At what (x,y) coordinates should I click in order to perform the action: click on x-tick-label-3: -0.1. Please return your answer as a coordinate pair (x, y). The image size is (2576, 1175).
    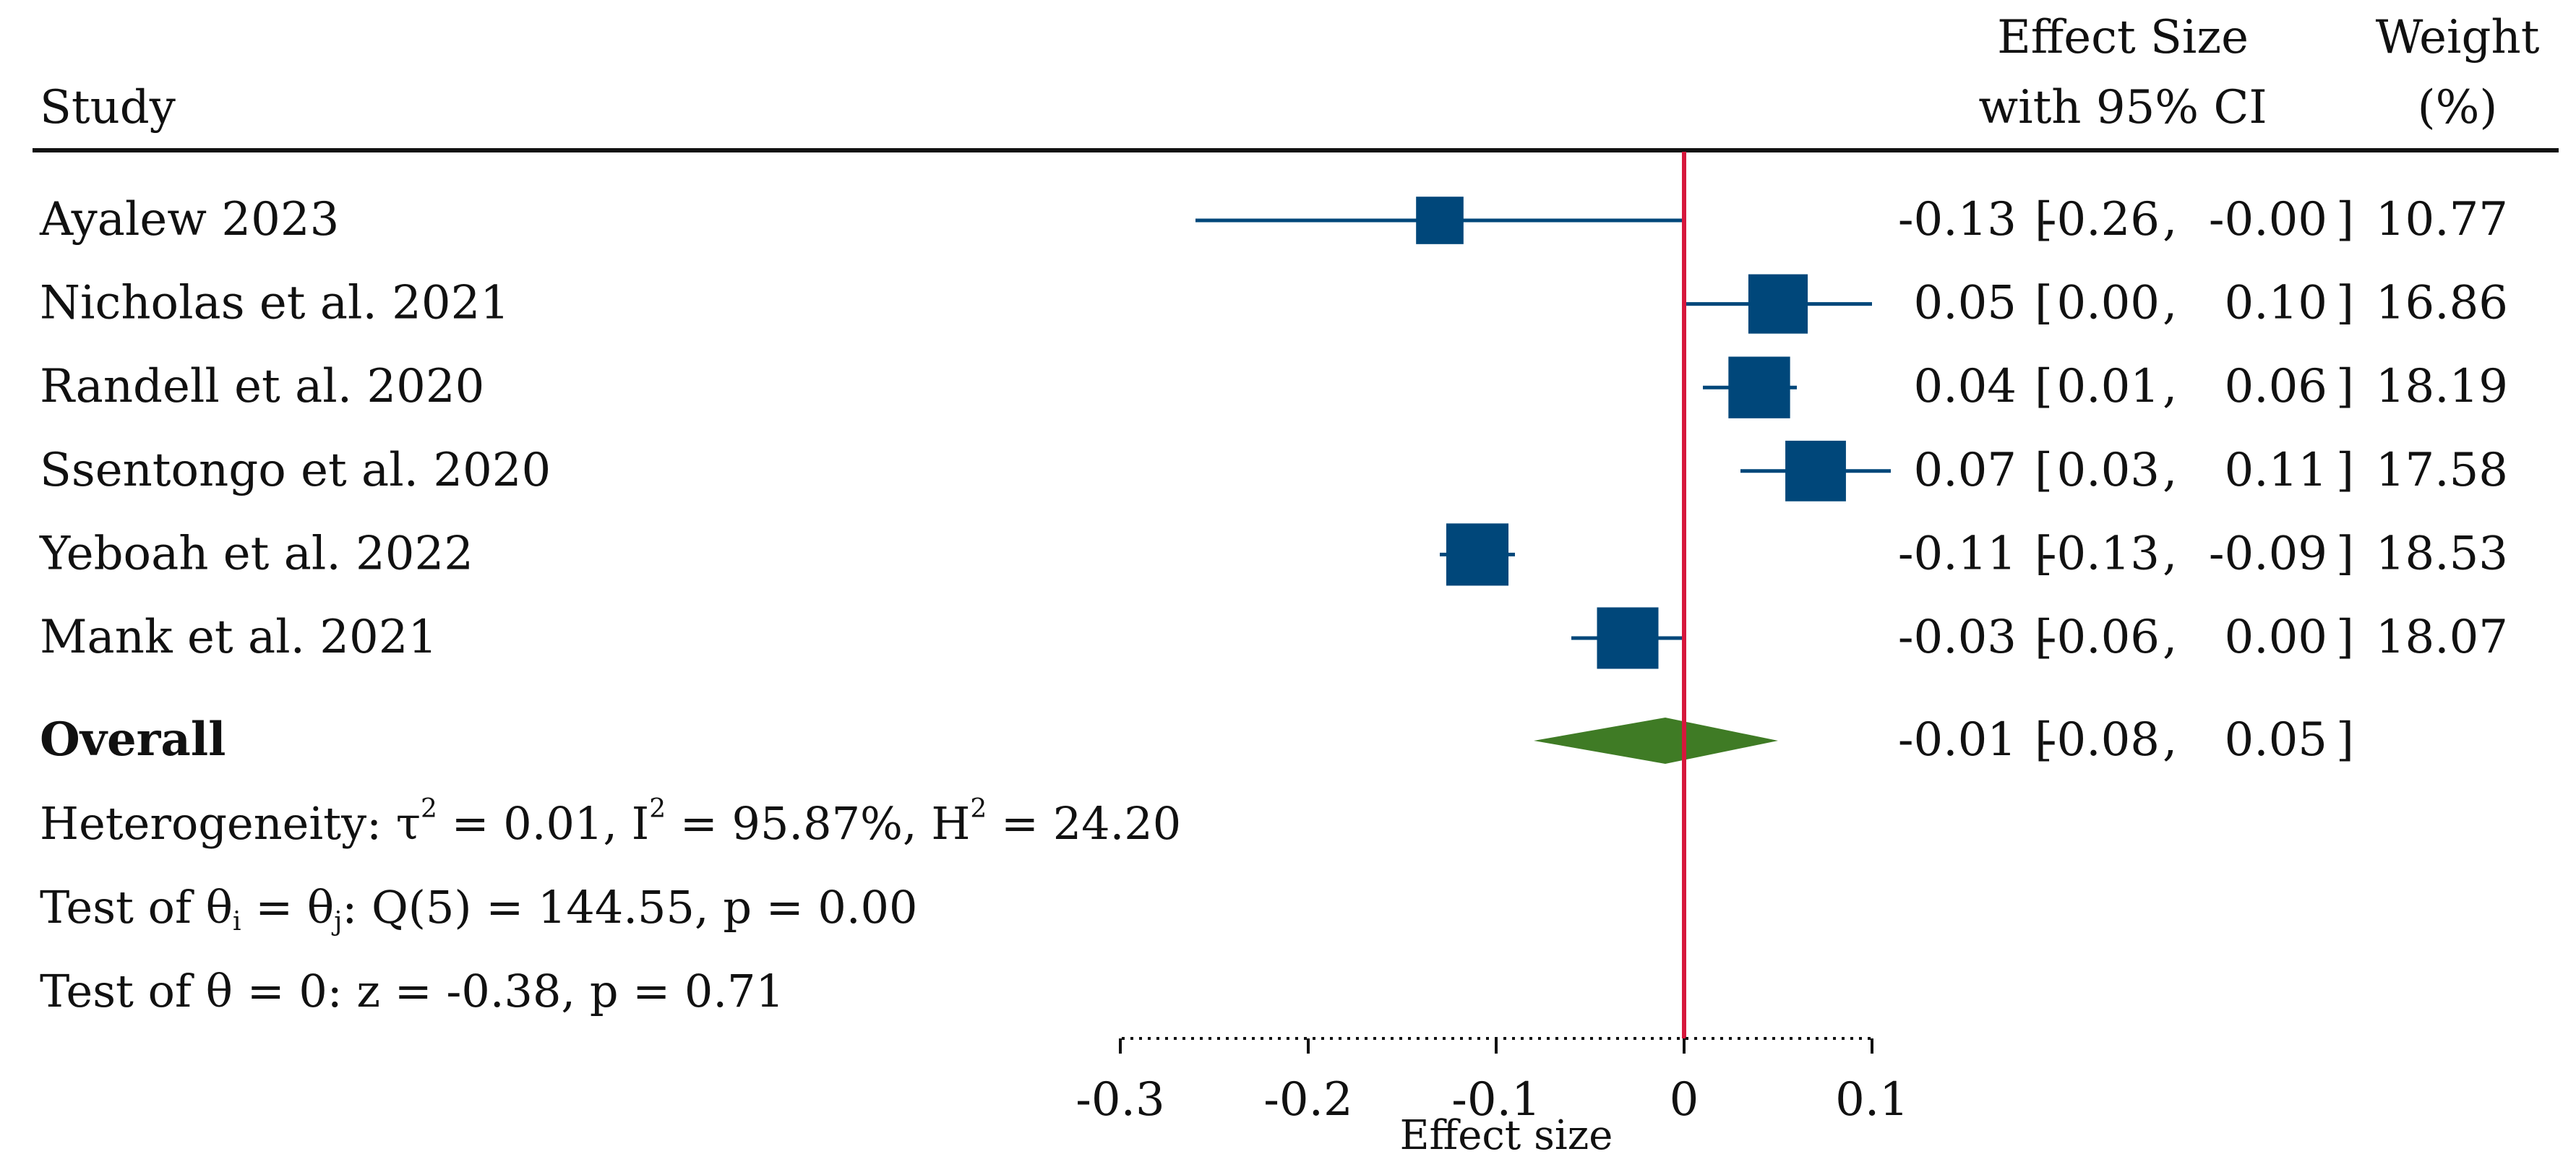
    Looking at the image, I should click on (1496, 1100).